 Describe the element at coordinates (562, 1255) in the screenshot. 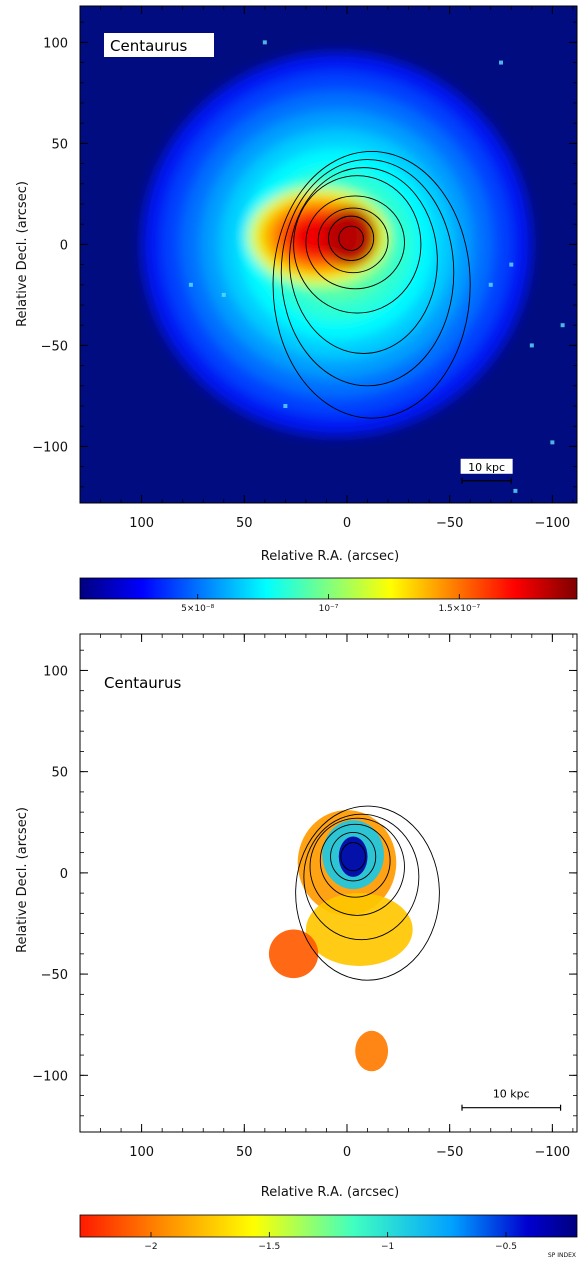

I see `colorbar-label: SP INDEX` at that location.